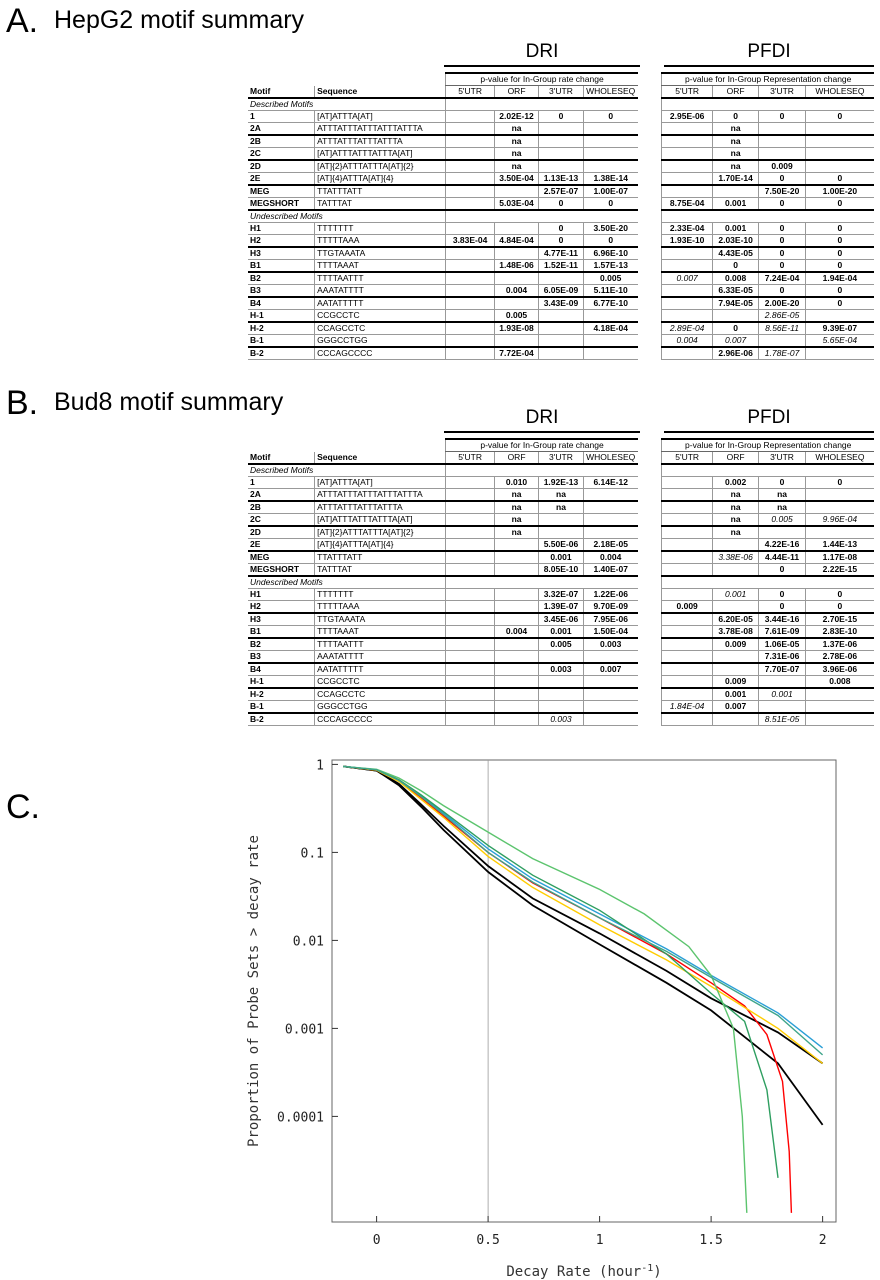 The image size is (880, 1280). Describe the element at coordinates (839, 619) in the screenshot. I see `pfdi-value: 2.70E-15` at that location.